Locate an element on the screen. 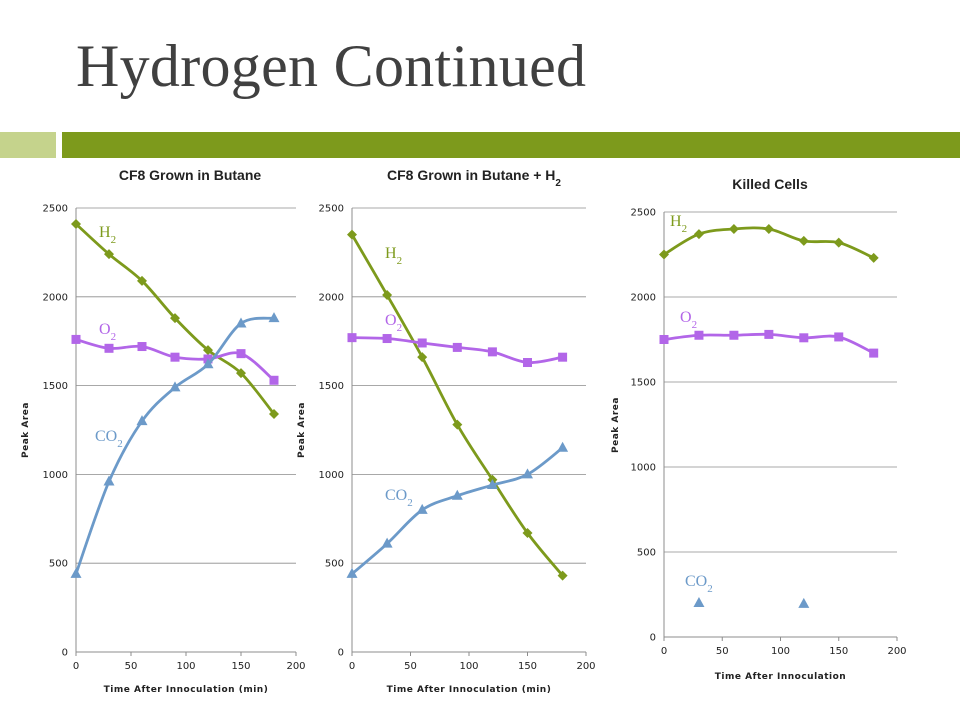  title-accent-bar is located at coordinates (511, 145).